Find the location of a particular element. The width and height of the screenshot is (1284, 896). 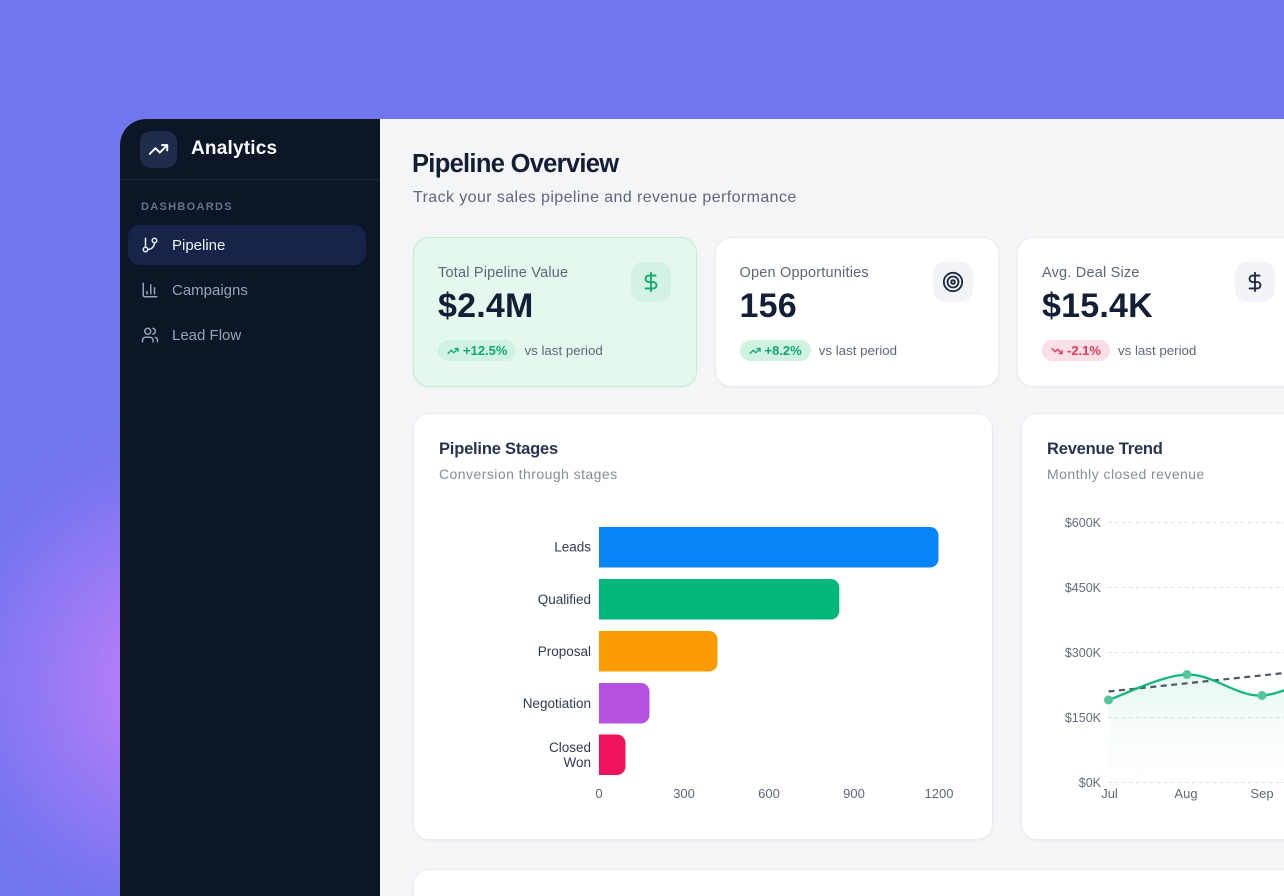

svg-text: $0K is located at coordinates (1090, 783).